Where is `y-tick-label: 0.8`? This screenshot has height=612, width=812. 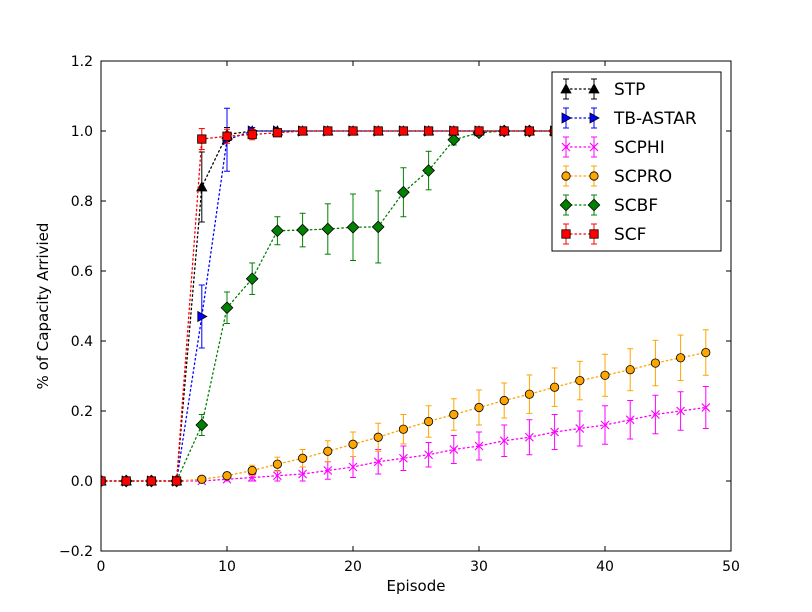 y-tick-label: 0.8 is located at coordinates (82, 202).